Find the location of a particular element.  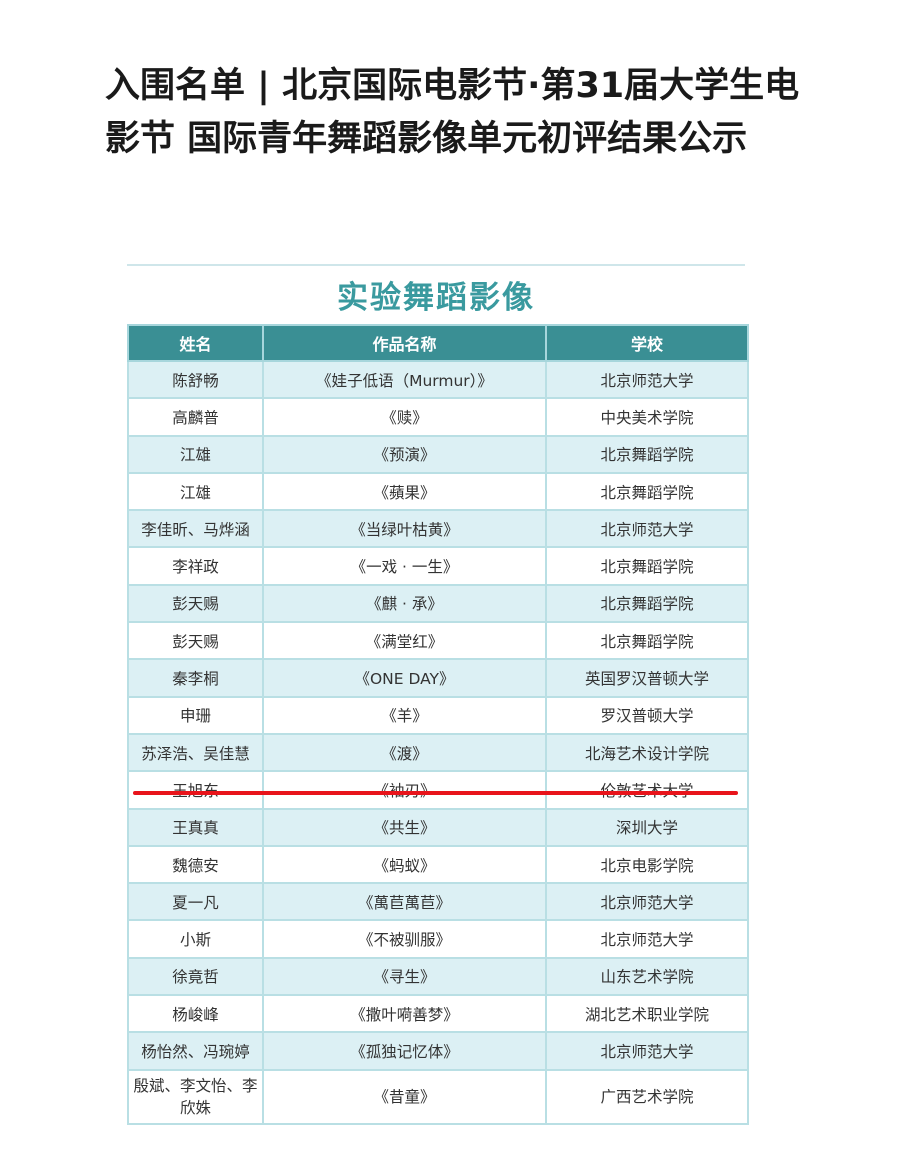

name-cell: 魏德安 is located at coordinates (195, 864).